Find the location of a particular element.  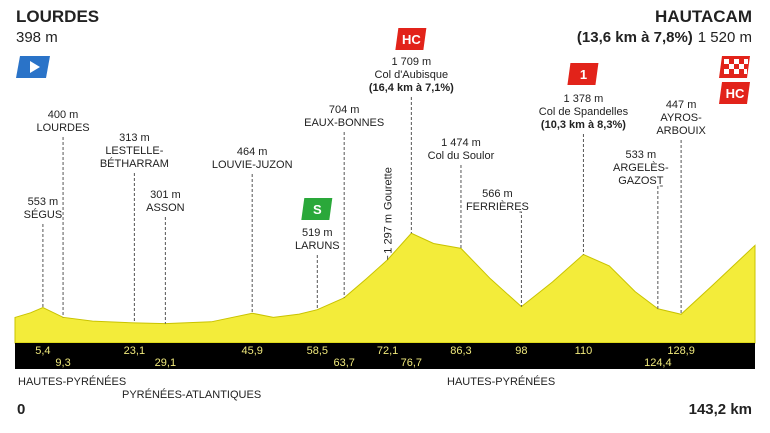

waypoint-name: LESTELLE- is located at coordinates (134, 151).